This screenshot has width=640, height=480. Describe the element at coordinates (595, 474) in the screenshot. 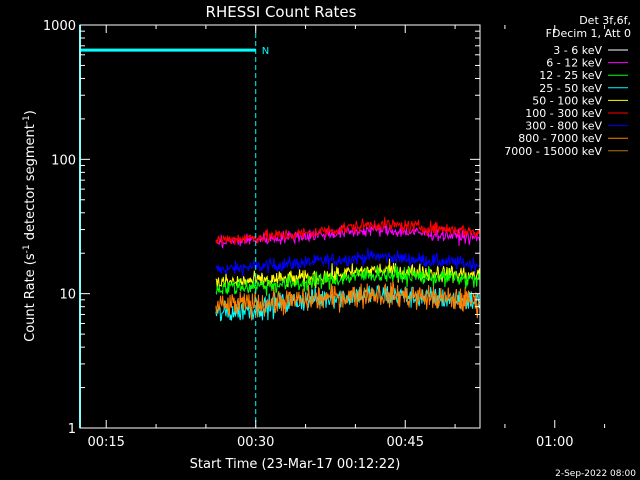

I see `footer-timestamp: 2-Sep-2022 08:00` at that location.